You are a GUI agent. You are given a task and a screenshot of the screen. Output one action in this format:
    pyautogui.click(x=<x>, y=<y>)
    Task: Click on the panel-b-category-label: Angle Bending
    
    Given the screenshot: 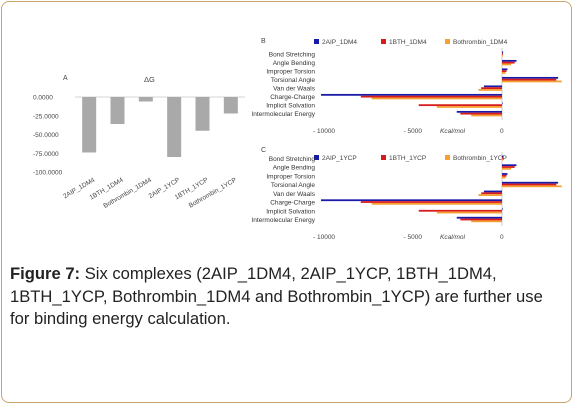 What is the action you would take?
    pyautogui.click(x=294, y=63)
    